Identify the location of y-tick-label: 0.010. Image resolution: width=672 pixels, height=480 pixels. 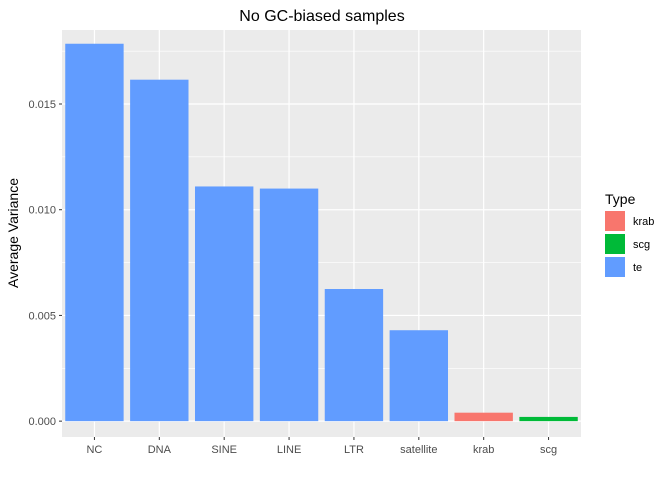
(42, 211).